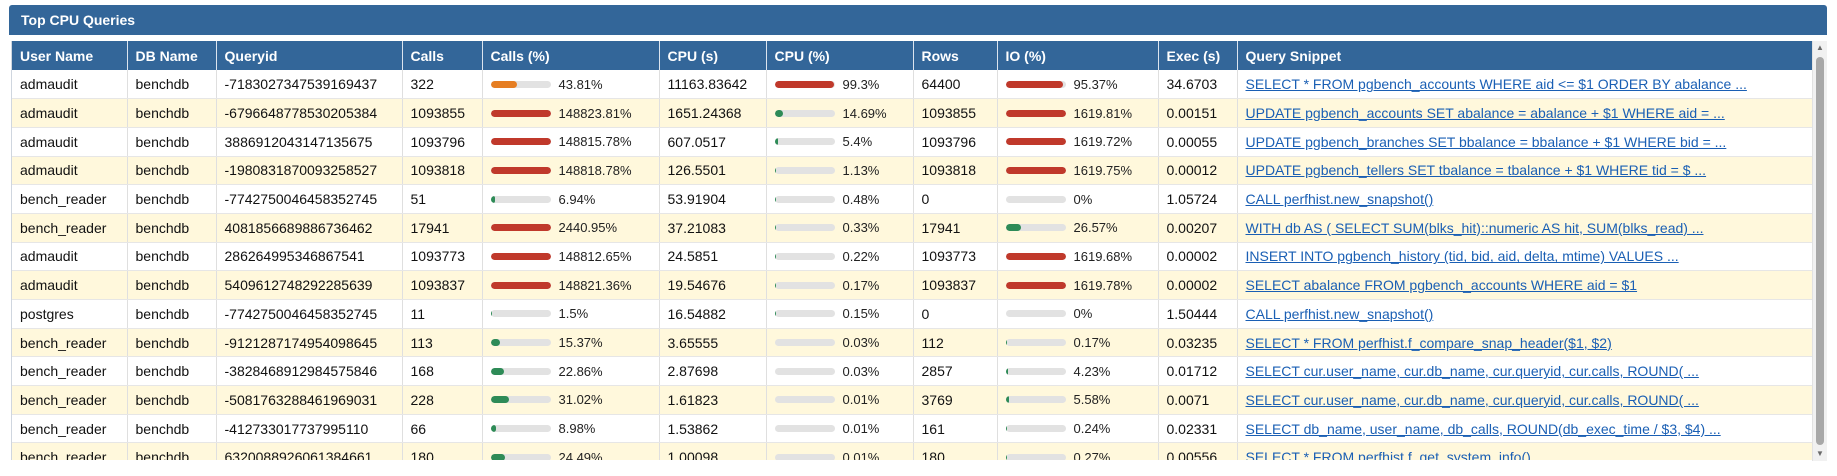 Image resolution: width=1837 pixels, height=476 pixels. What do you see at coordinates (1820, 453) in the screenshot?
I see `scroll-down-arrow-icon: ▼` at bounding box center [1820, 453].